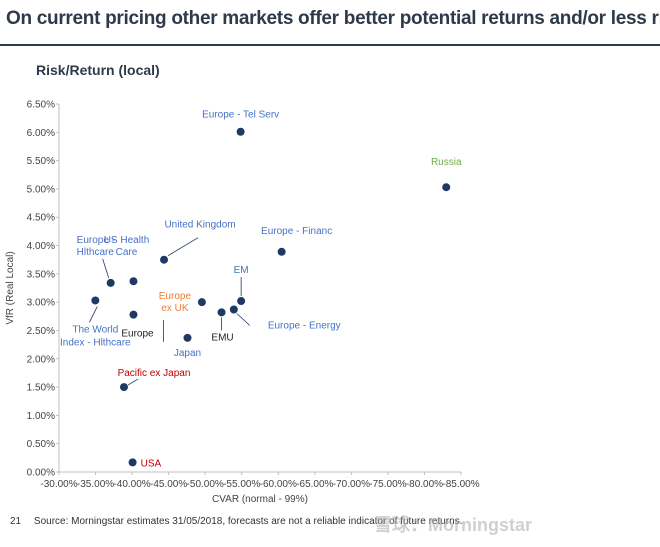  What do you see at coordinates (41, 473) in the screenshot?
I see `y-tick-label: 0.00%` at bounding box center [41, 473].